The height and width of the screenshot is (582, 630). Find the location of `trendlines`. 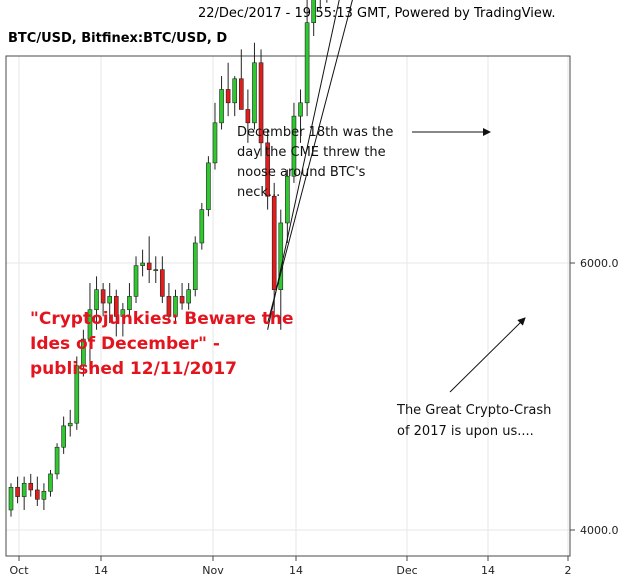

trendlines is located at coordinates (310, 165).